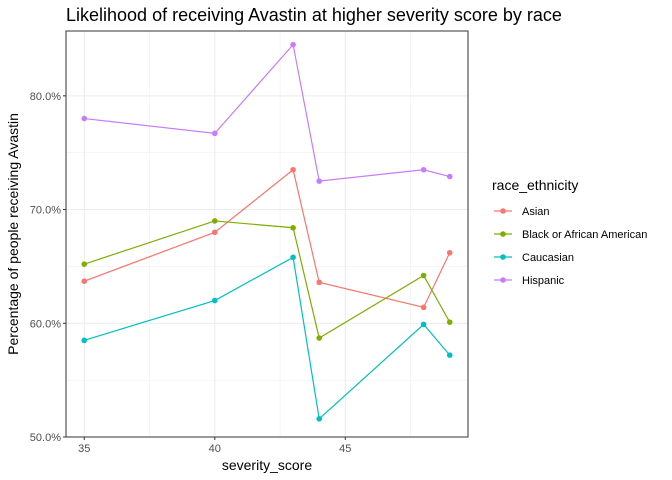  I want to click on legend-key-point-hispanic, so click(503, 280).